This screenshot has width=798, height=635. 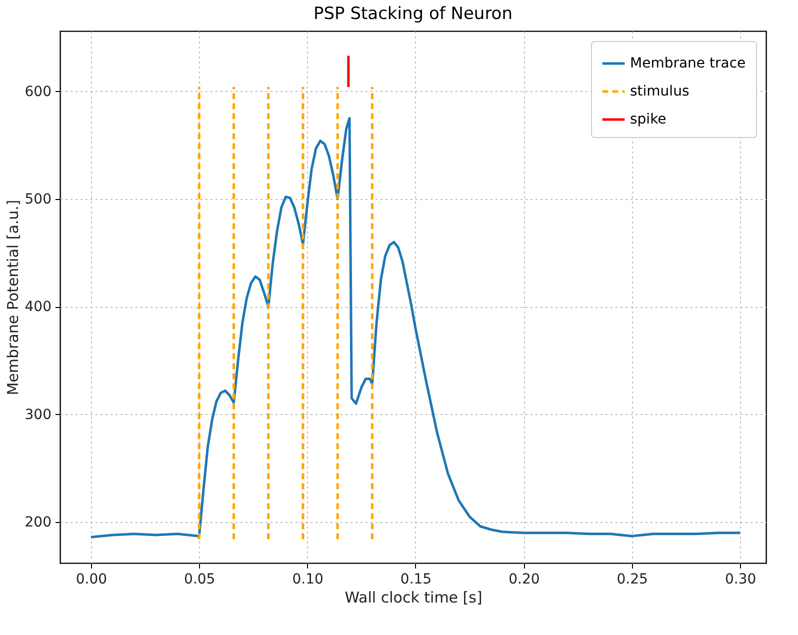 What do you see at coordinates (413, 597) in the screenshot?
I see `x-axis-title: Wall clock time [s]` at bounding box center [413, 597].